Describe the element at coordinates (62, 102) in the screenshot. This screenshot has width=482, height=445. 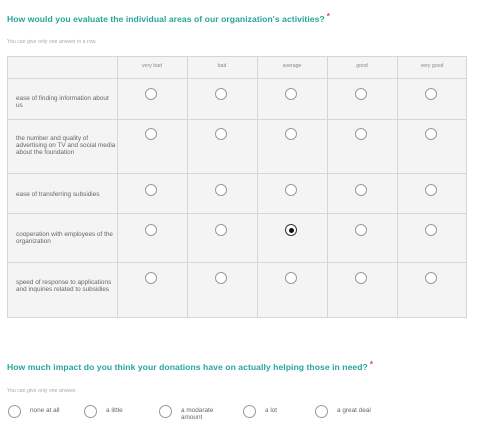
I see `row-label-finding-info: ease of finding information about us` at that location.